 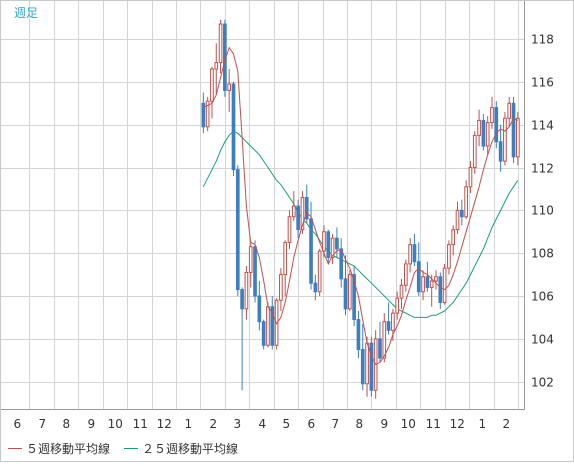 What do you see at coordinates (68, 448) in the screenshot?
I see `legend-label-ma5: ５週移動平均線` at bounding box center [68, 448].